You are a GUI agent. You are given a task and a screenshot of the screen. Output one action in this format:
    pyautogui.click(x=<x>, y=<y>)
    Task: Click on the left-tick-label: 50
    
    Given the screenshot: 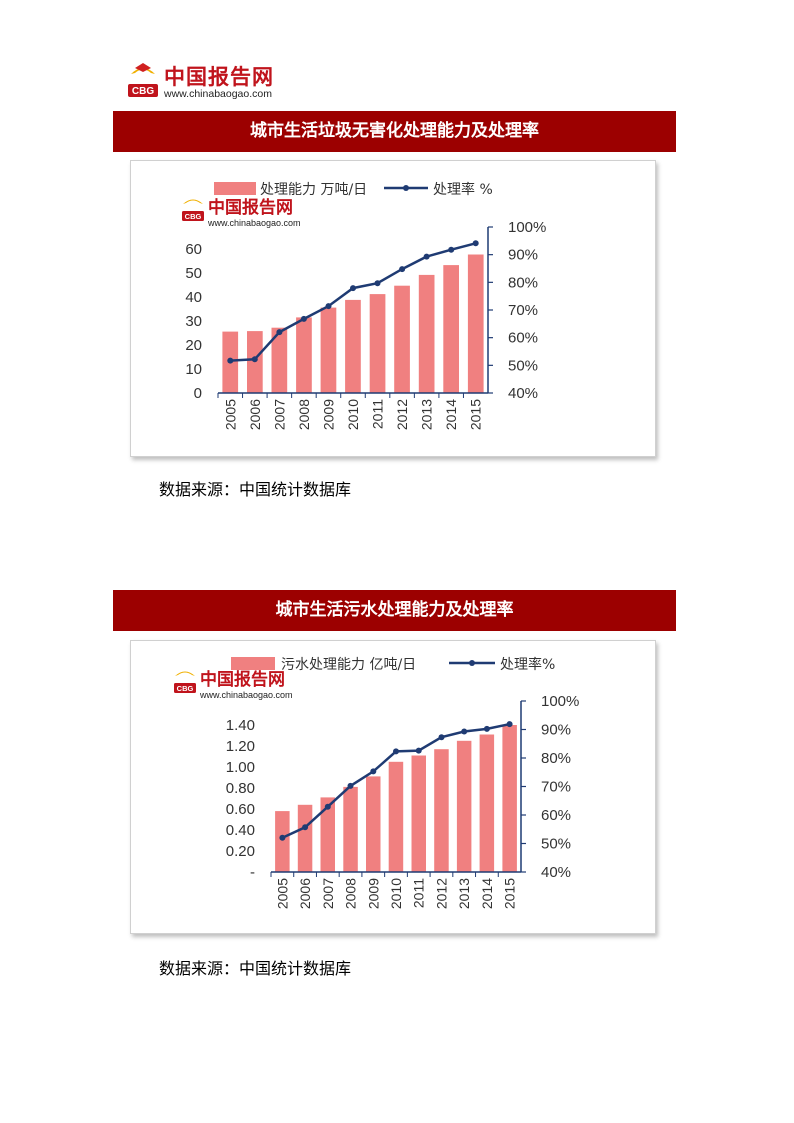 What is the action you would take?
    pyautogui.click(x=193, y=273)
    